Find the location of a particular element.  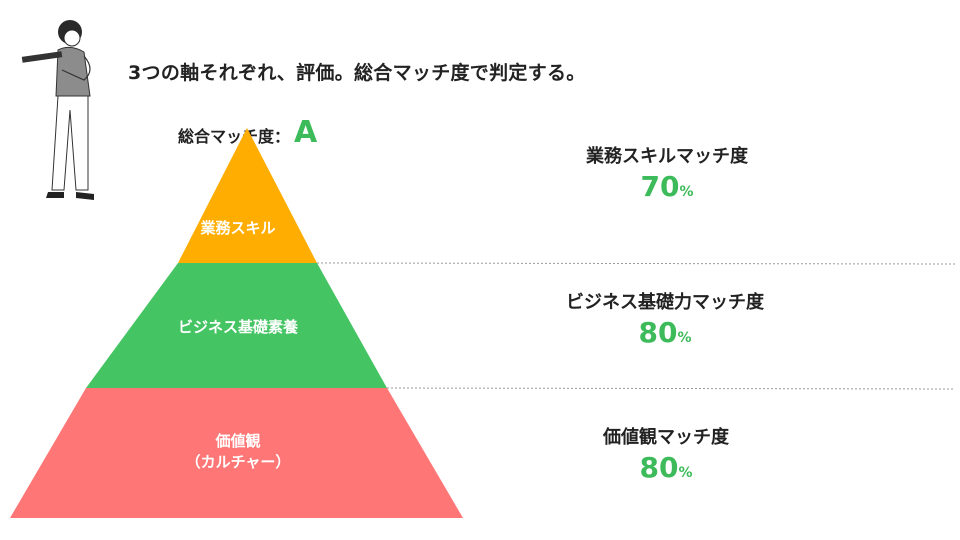

person-with-laptop-illustration is located at coordinates (57, 110).